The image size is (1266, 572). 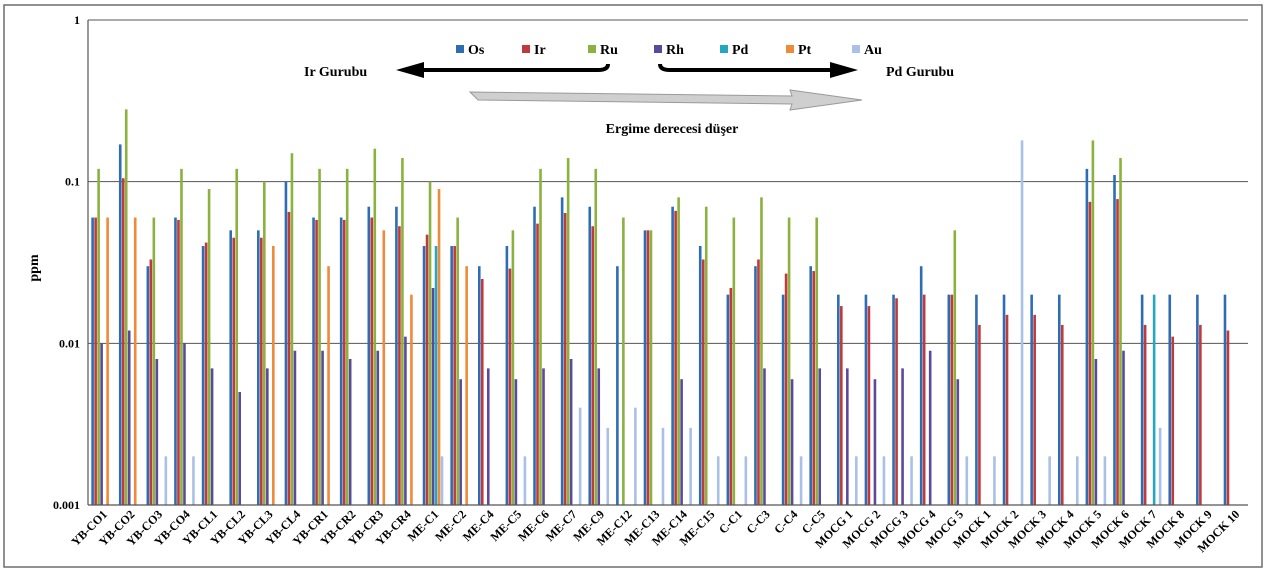 I want to click on legend-swatch-pd, so click(x=724, y=49).